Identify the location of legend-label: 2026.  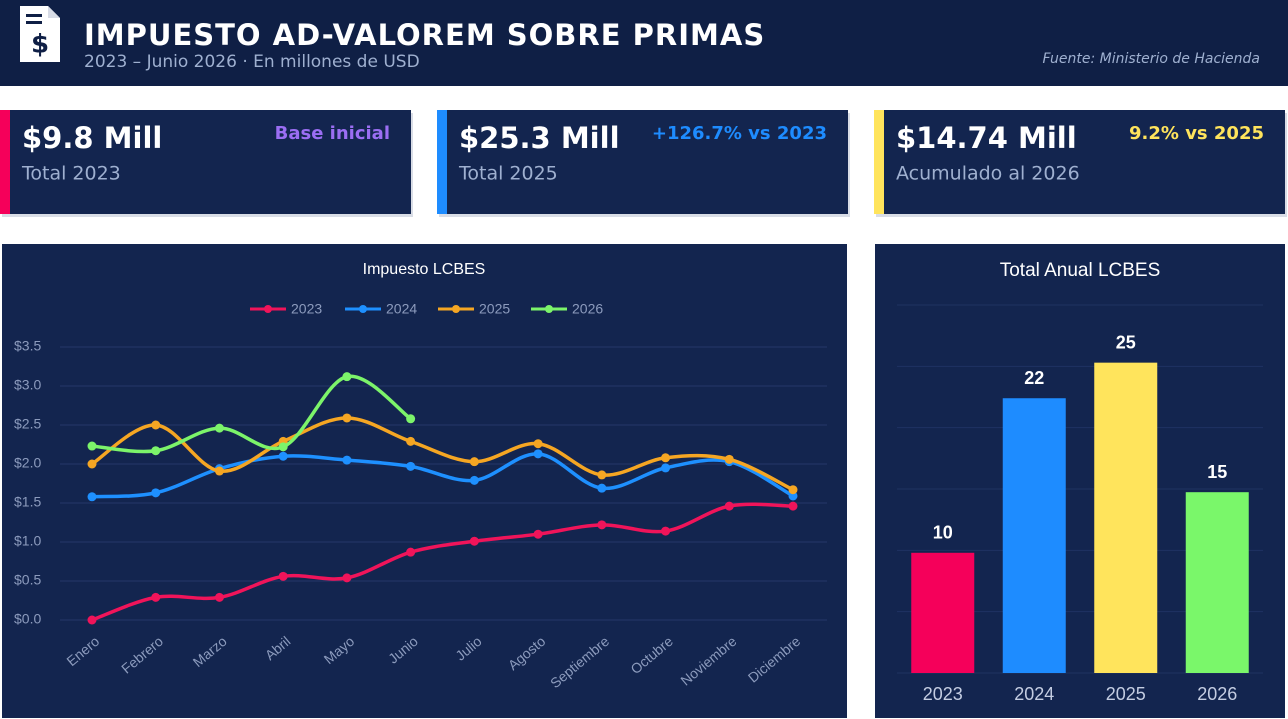
(587, 309).